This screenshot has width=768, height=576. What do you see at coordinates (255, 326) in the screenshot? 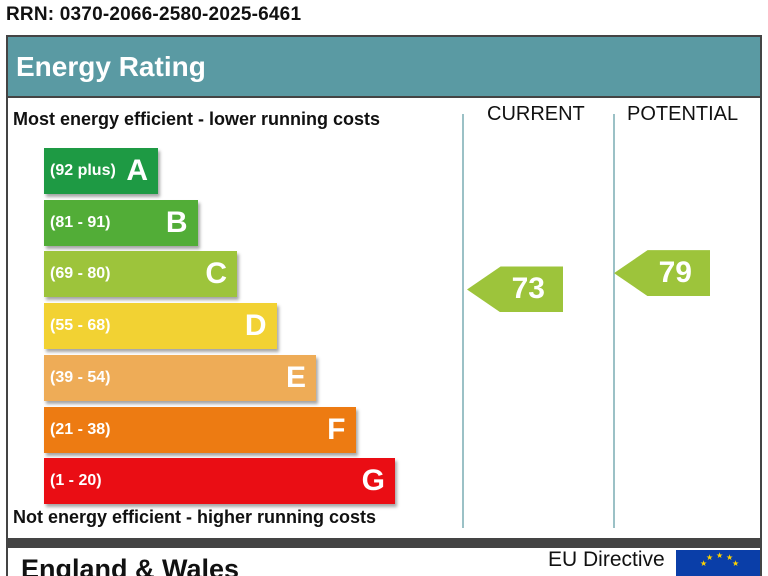
I see `band-letter: D` at bounding box center [255, 326].